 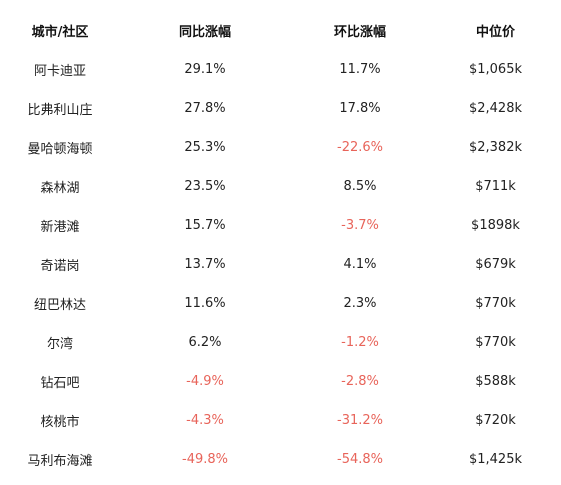 I want to click on cell-median: $1,065k, so click(x=495, y=69).